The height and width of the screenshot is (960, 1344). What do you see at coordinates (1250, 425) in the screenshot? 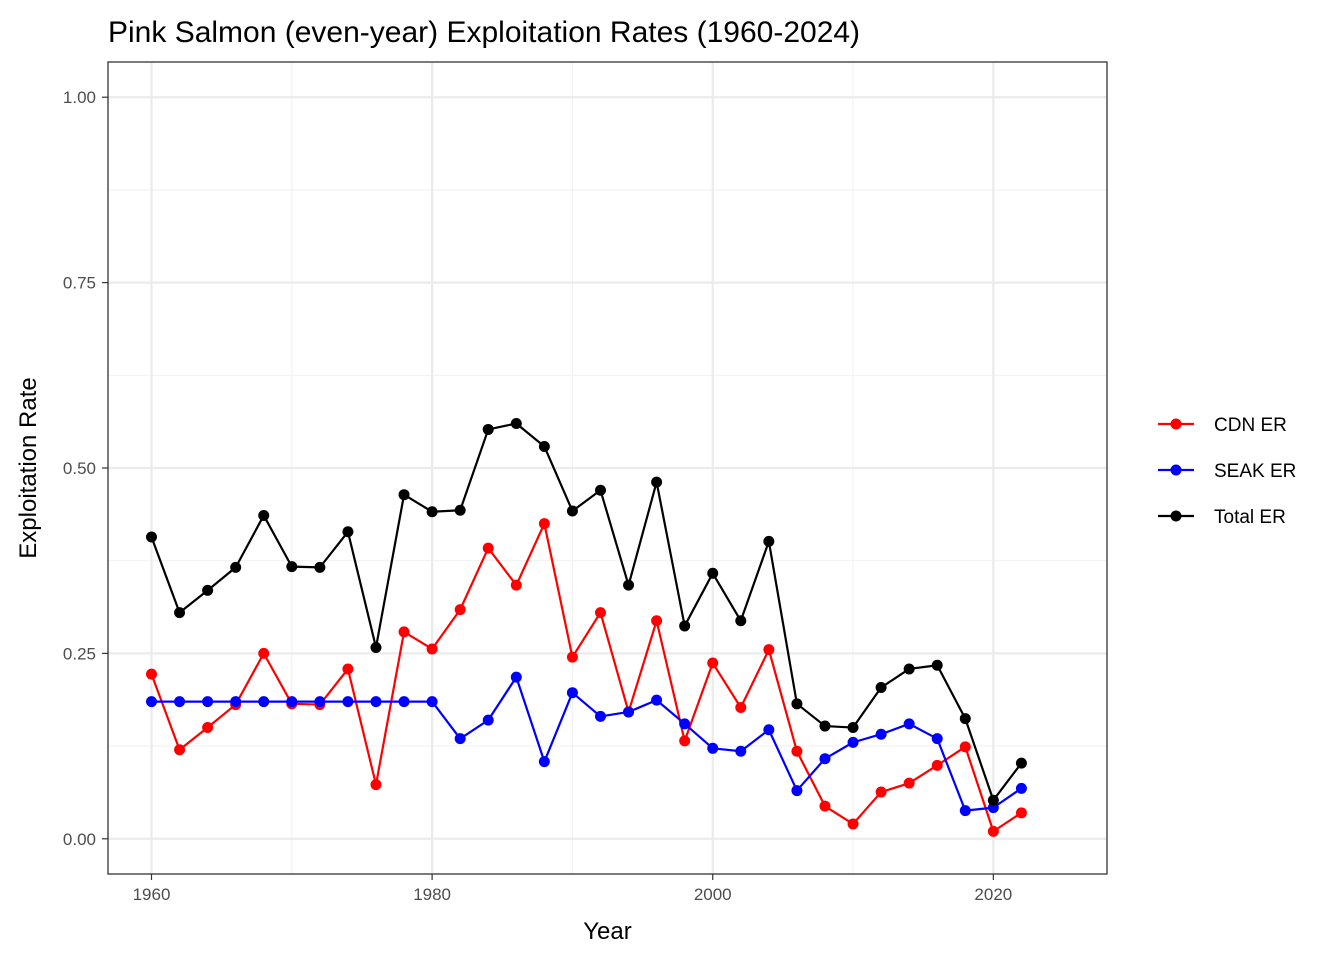
I see `legend-label: CDN ER` at bounding box center [1250, 425].